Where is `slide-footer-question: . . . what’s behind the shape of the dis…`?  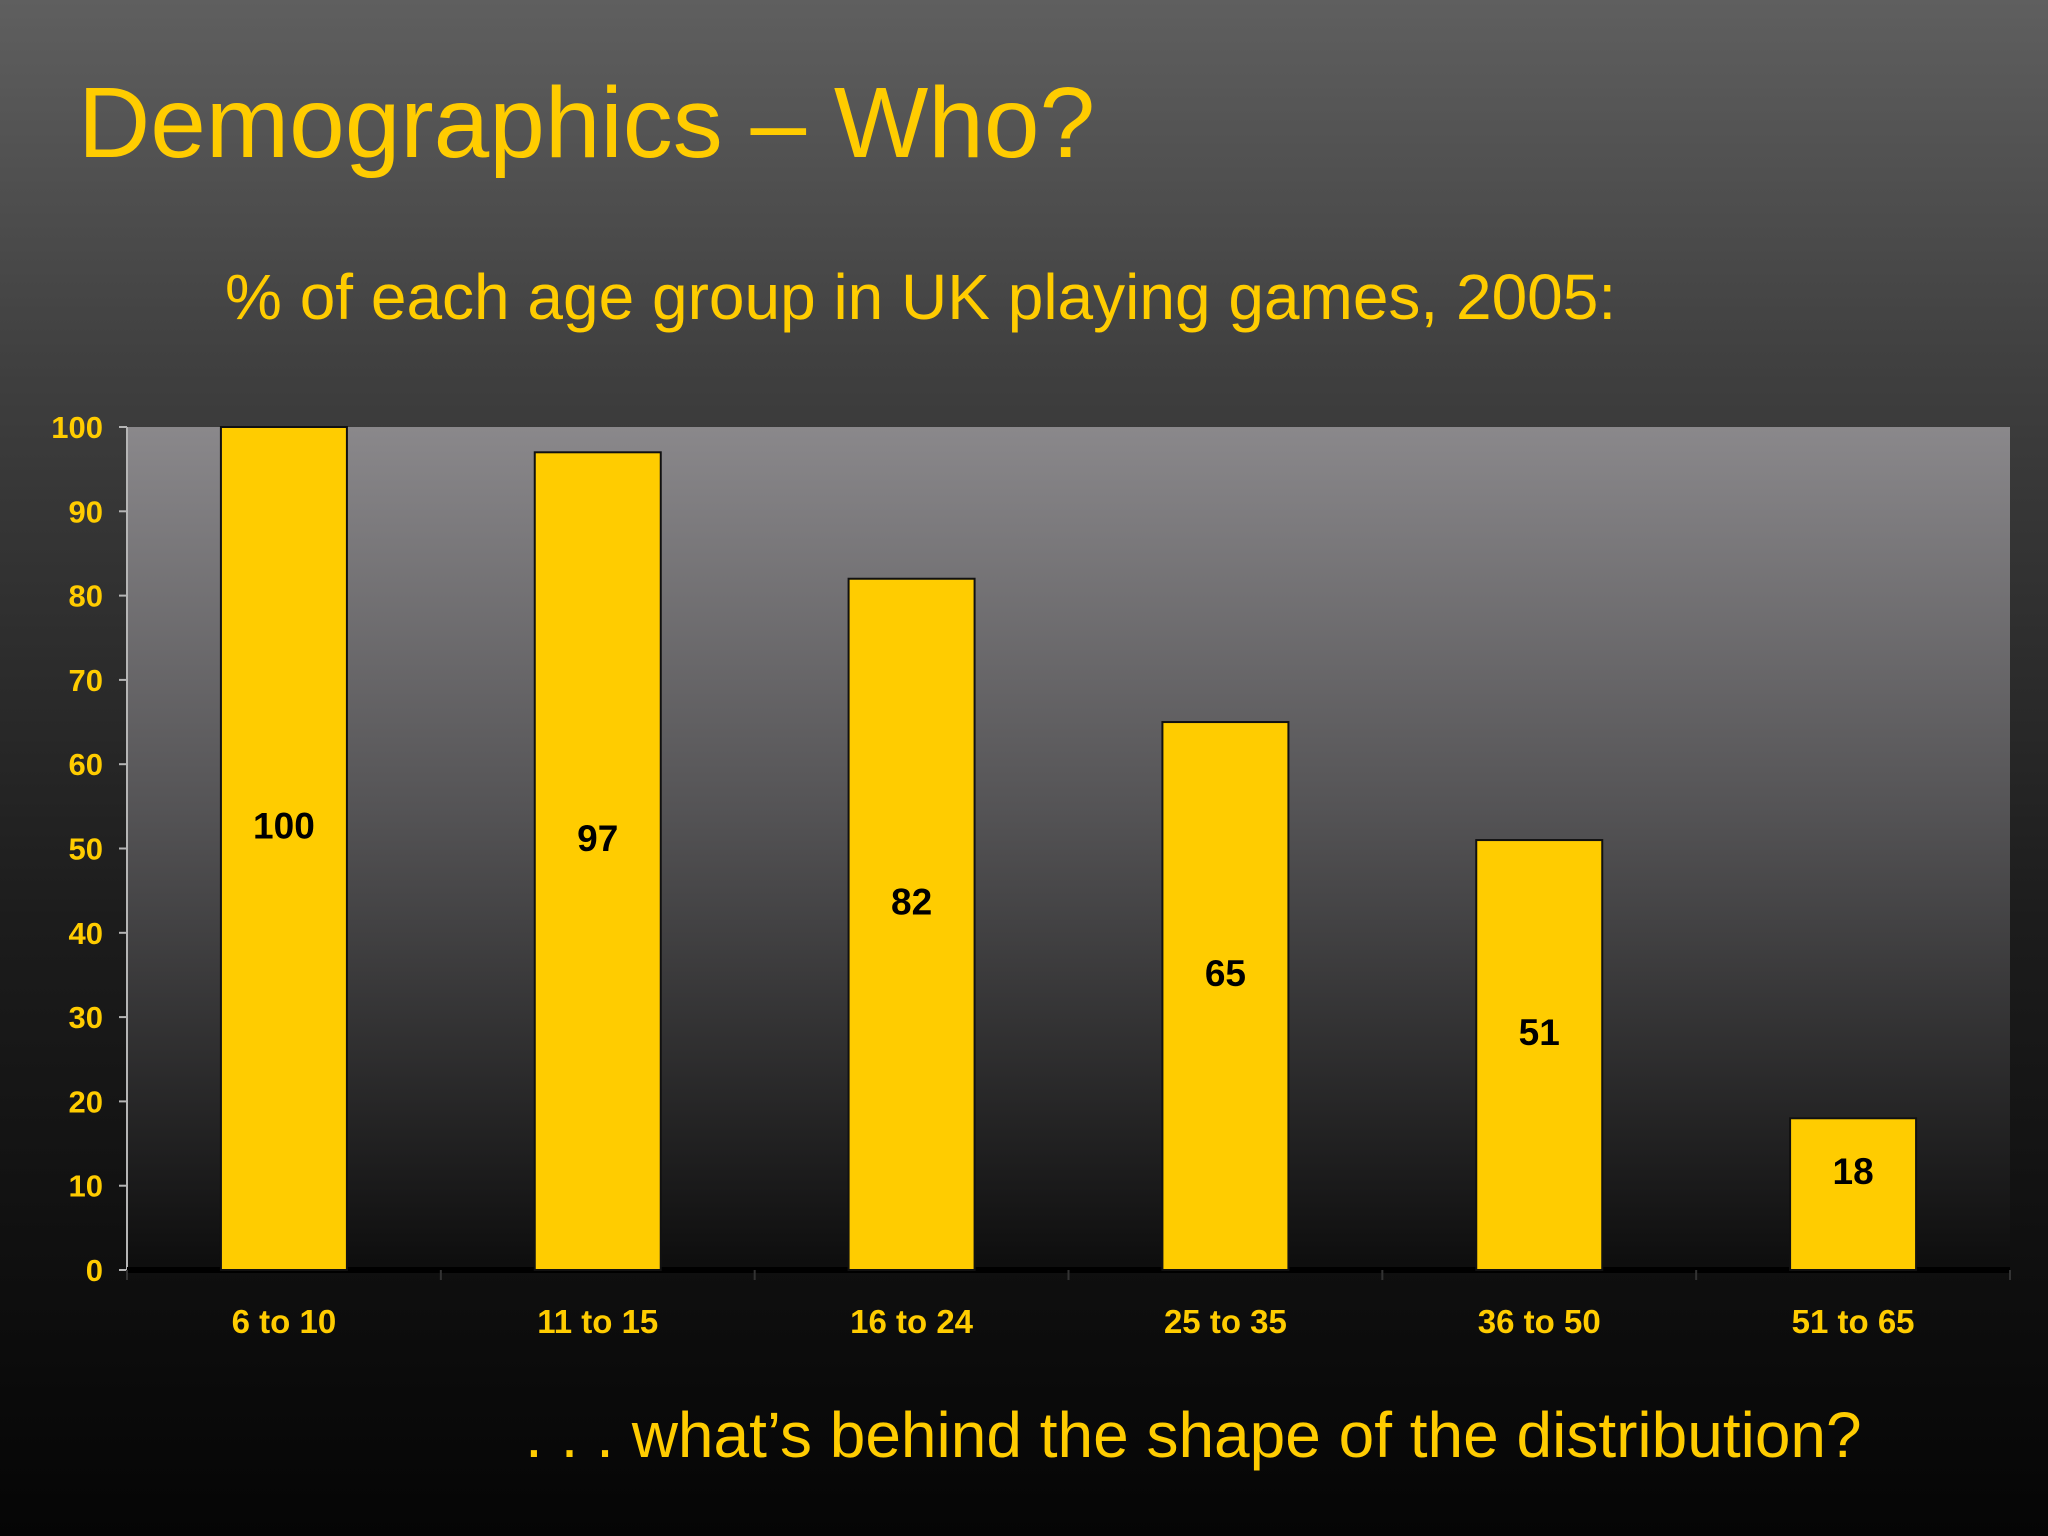 slide-footer-question: . . . what’s behind the shape of the dis… is located at coordinates (1193, 1435).